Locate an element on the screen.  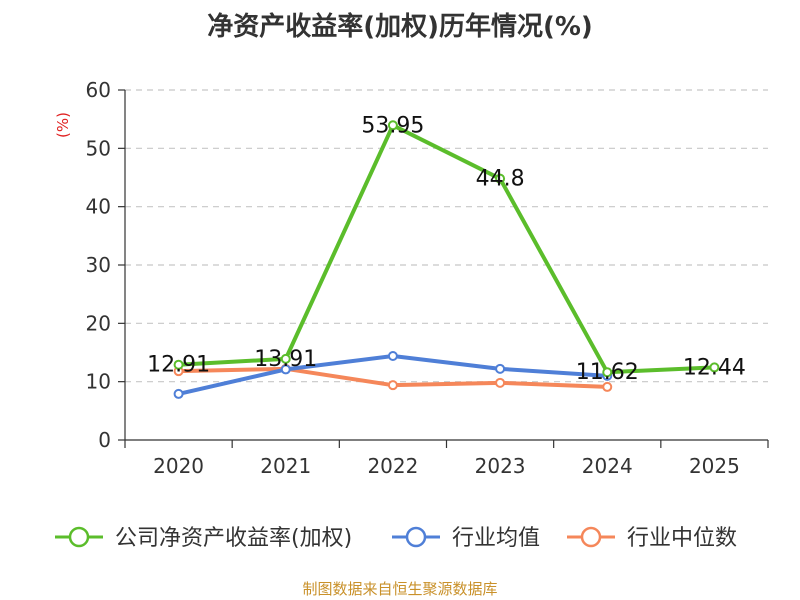
data-label-2024: 11.62 is located at coordinates (607, 372).